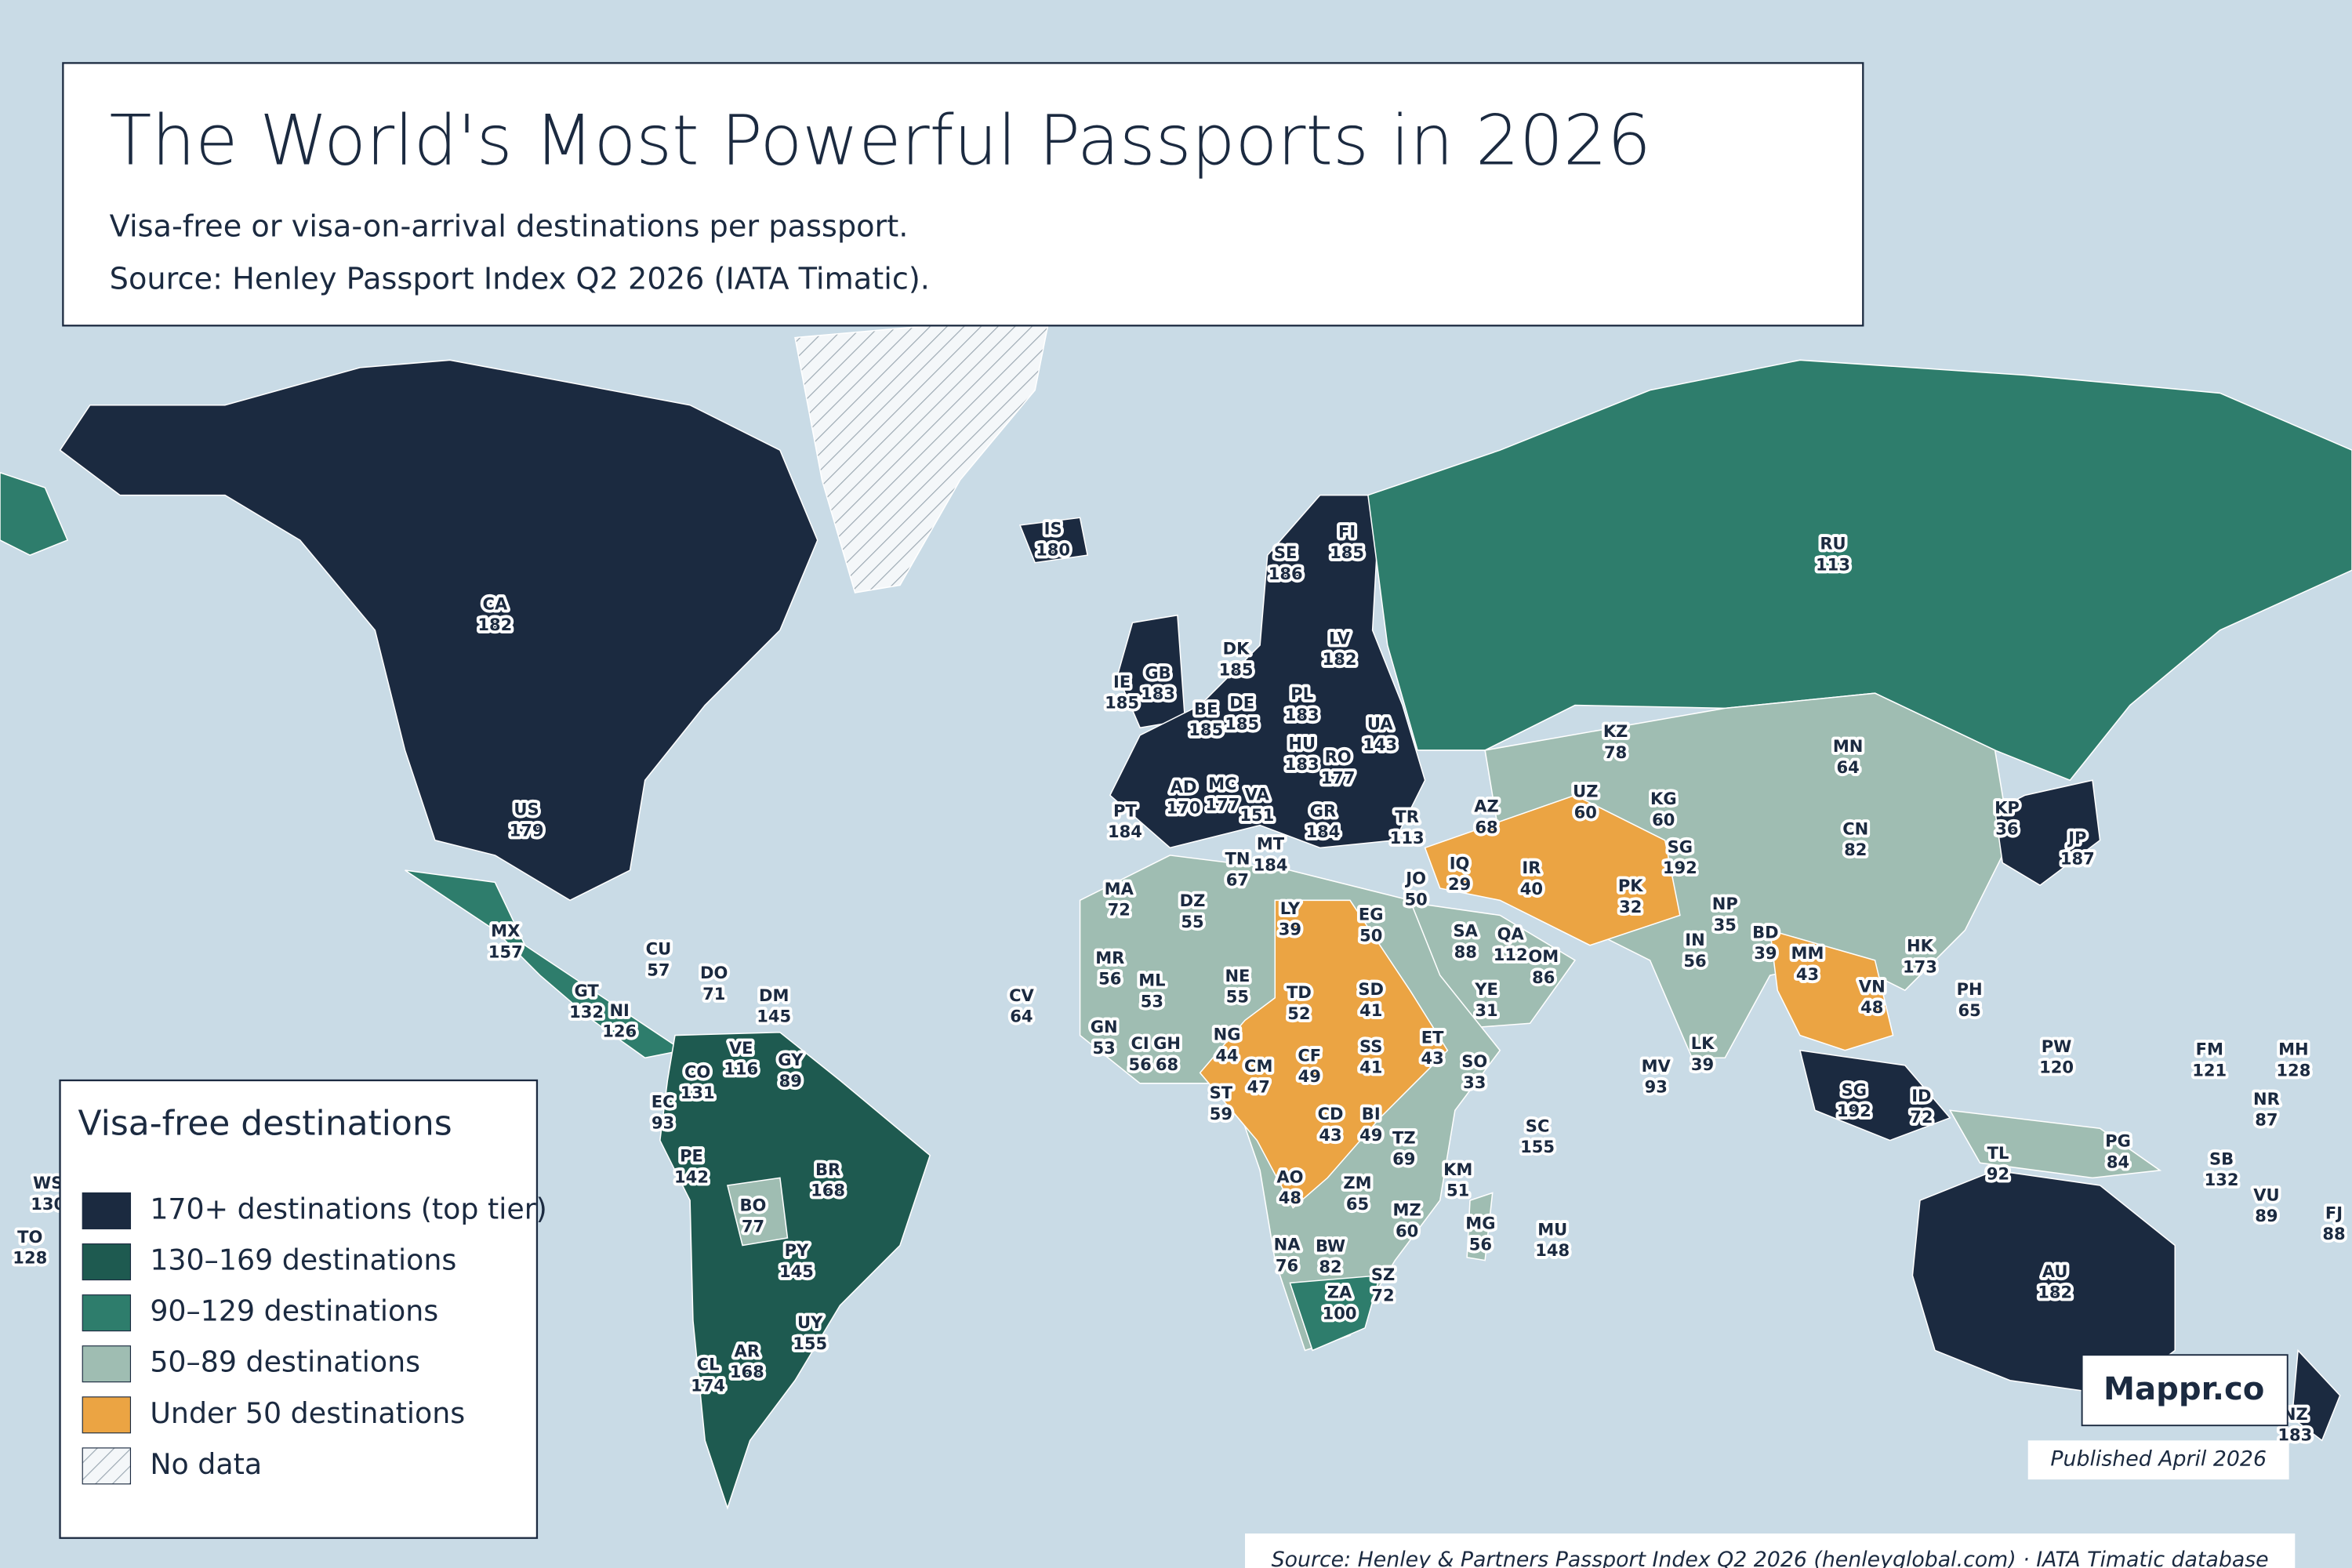 This screenshot has height=1568, width=2352. I want to click on country-code: NR, so click(2266, 1099).